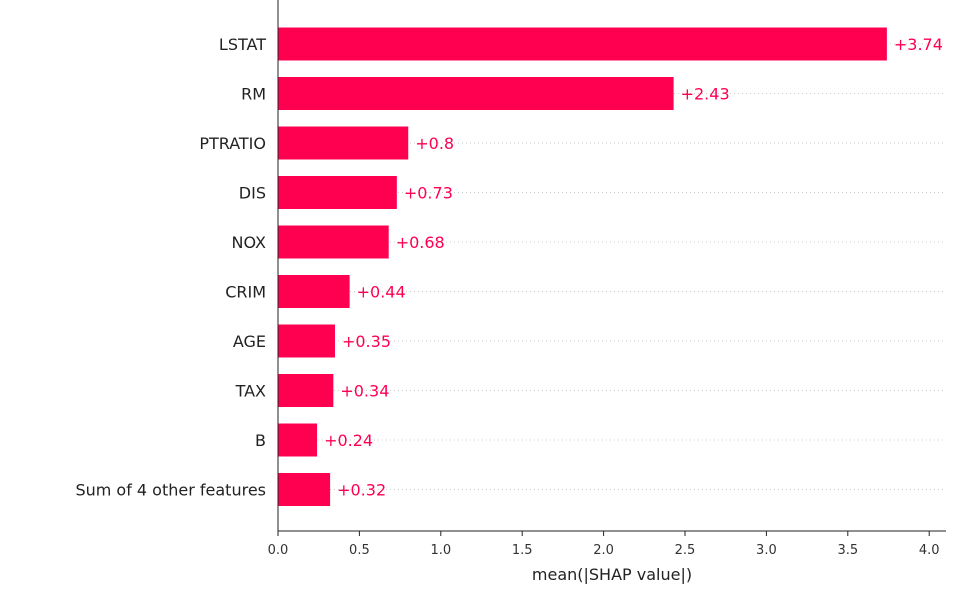 The image size is (971, 590). Describe the element at coordinates (170, 490) in the screenshot. I see `category-label: Sum of 4 other features` at that location.